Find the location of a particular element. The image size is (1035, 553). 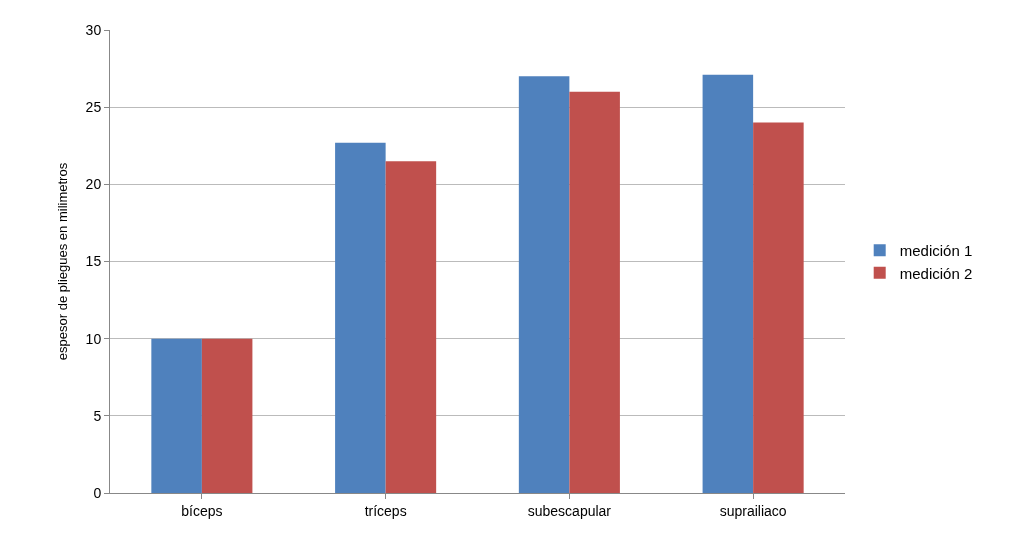

x-tick-label: tríceps is located at coordinates (385, 510).